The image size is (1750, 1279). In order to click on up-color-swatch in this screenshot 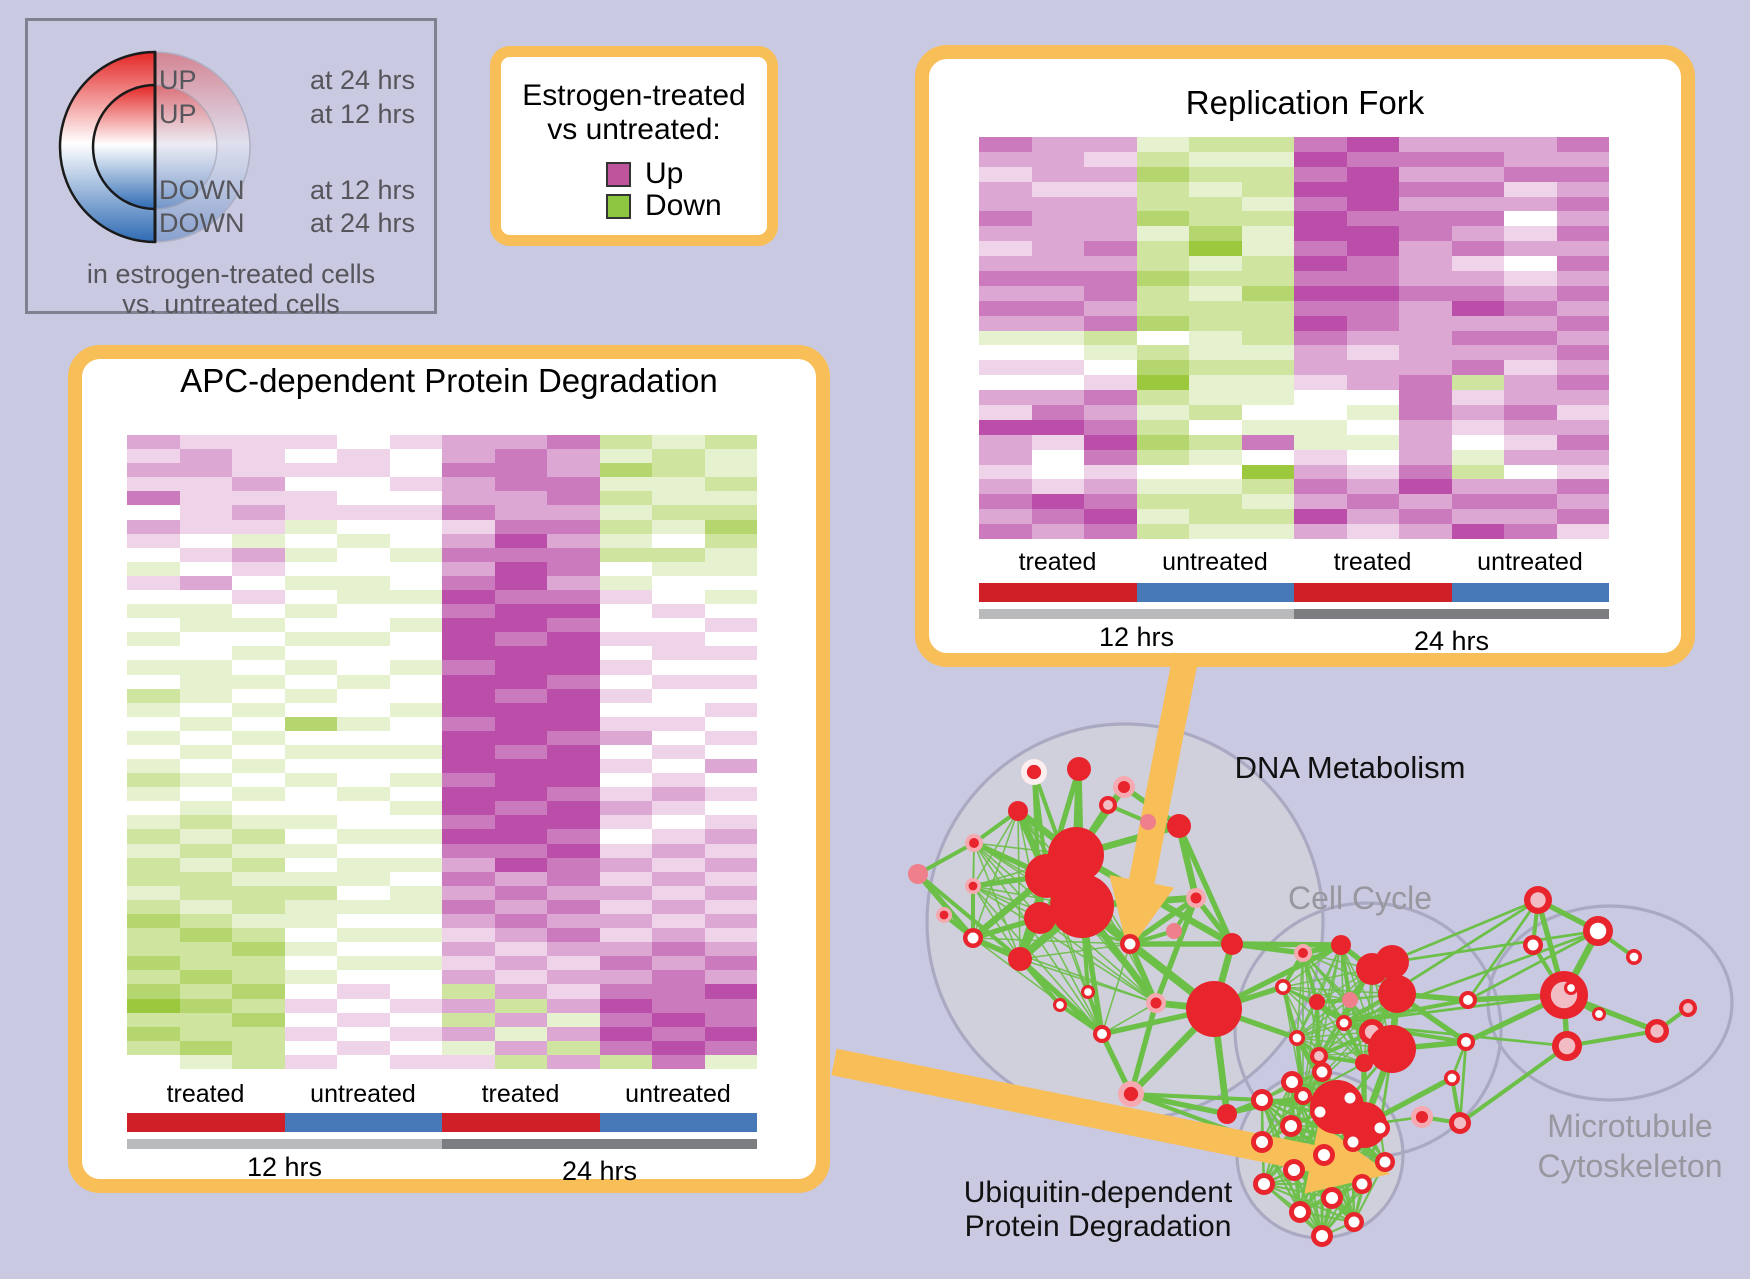, I will do `click(618, 174)`.